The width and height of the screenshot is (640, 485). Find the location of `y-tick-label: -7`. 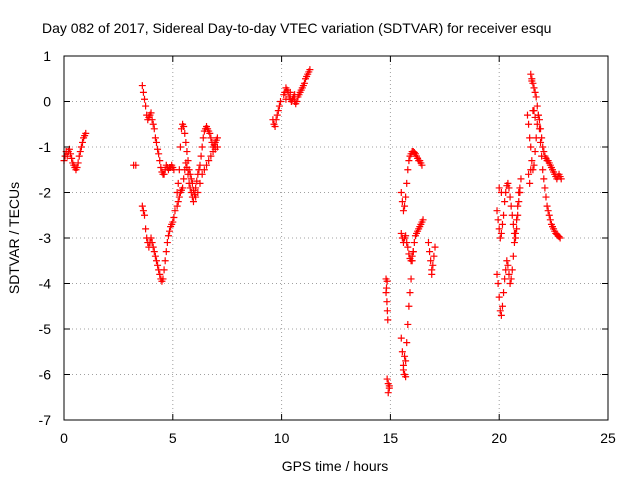

y-tick-label: -7 is located at coordinates (45, 420).